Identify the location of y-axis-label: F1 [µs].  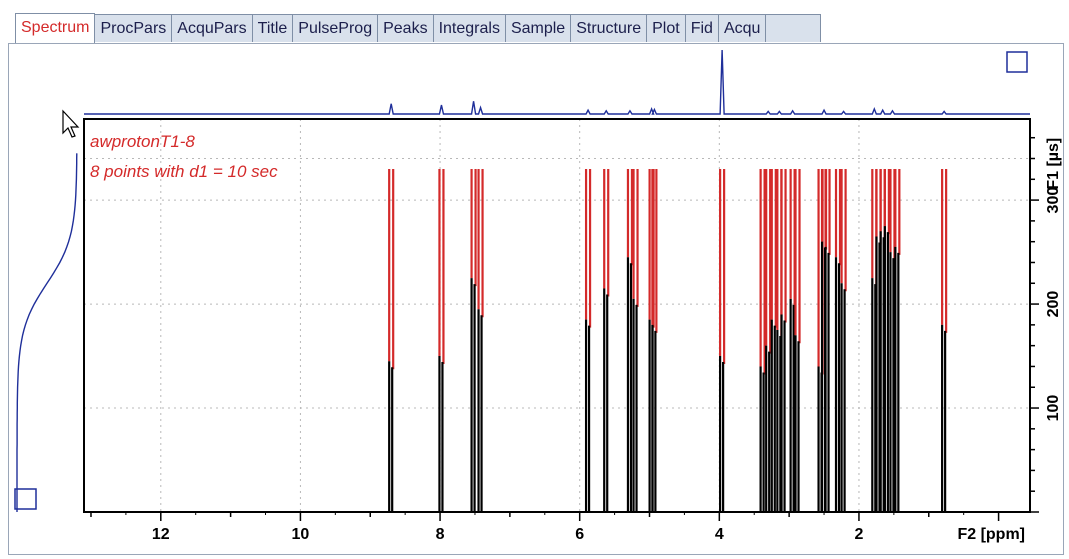
(1053, 164).